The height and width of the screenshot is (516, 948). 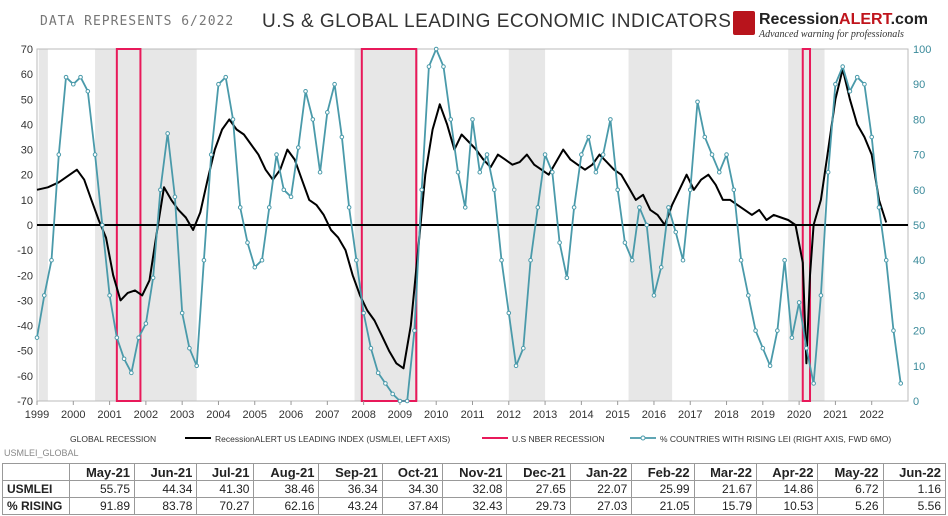 I want to click on table-cell: 38.46, so click(x=286, y=489).